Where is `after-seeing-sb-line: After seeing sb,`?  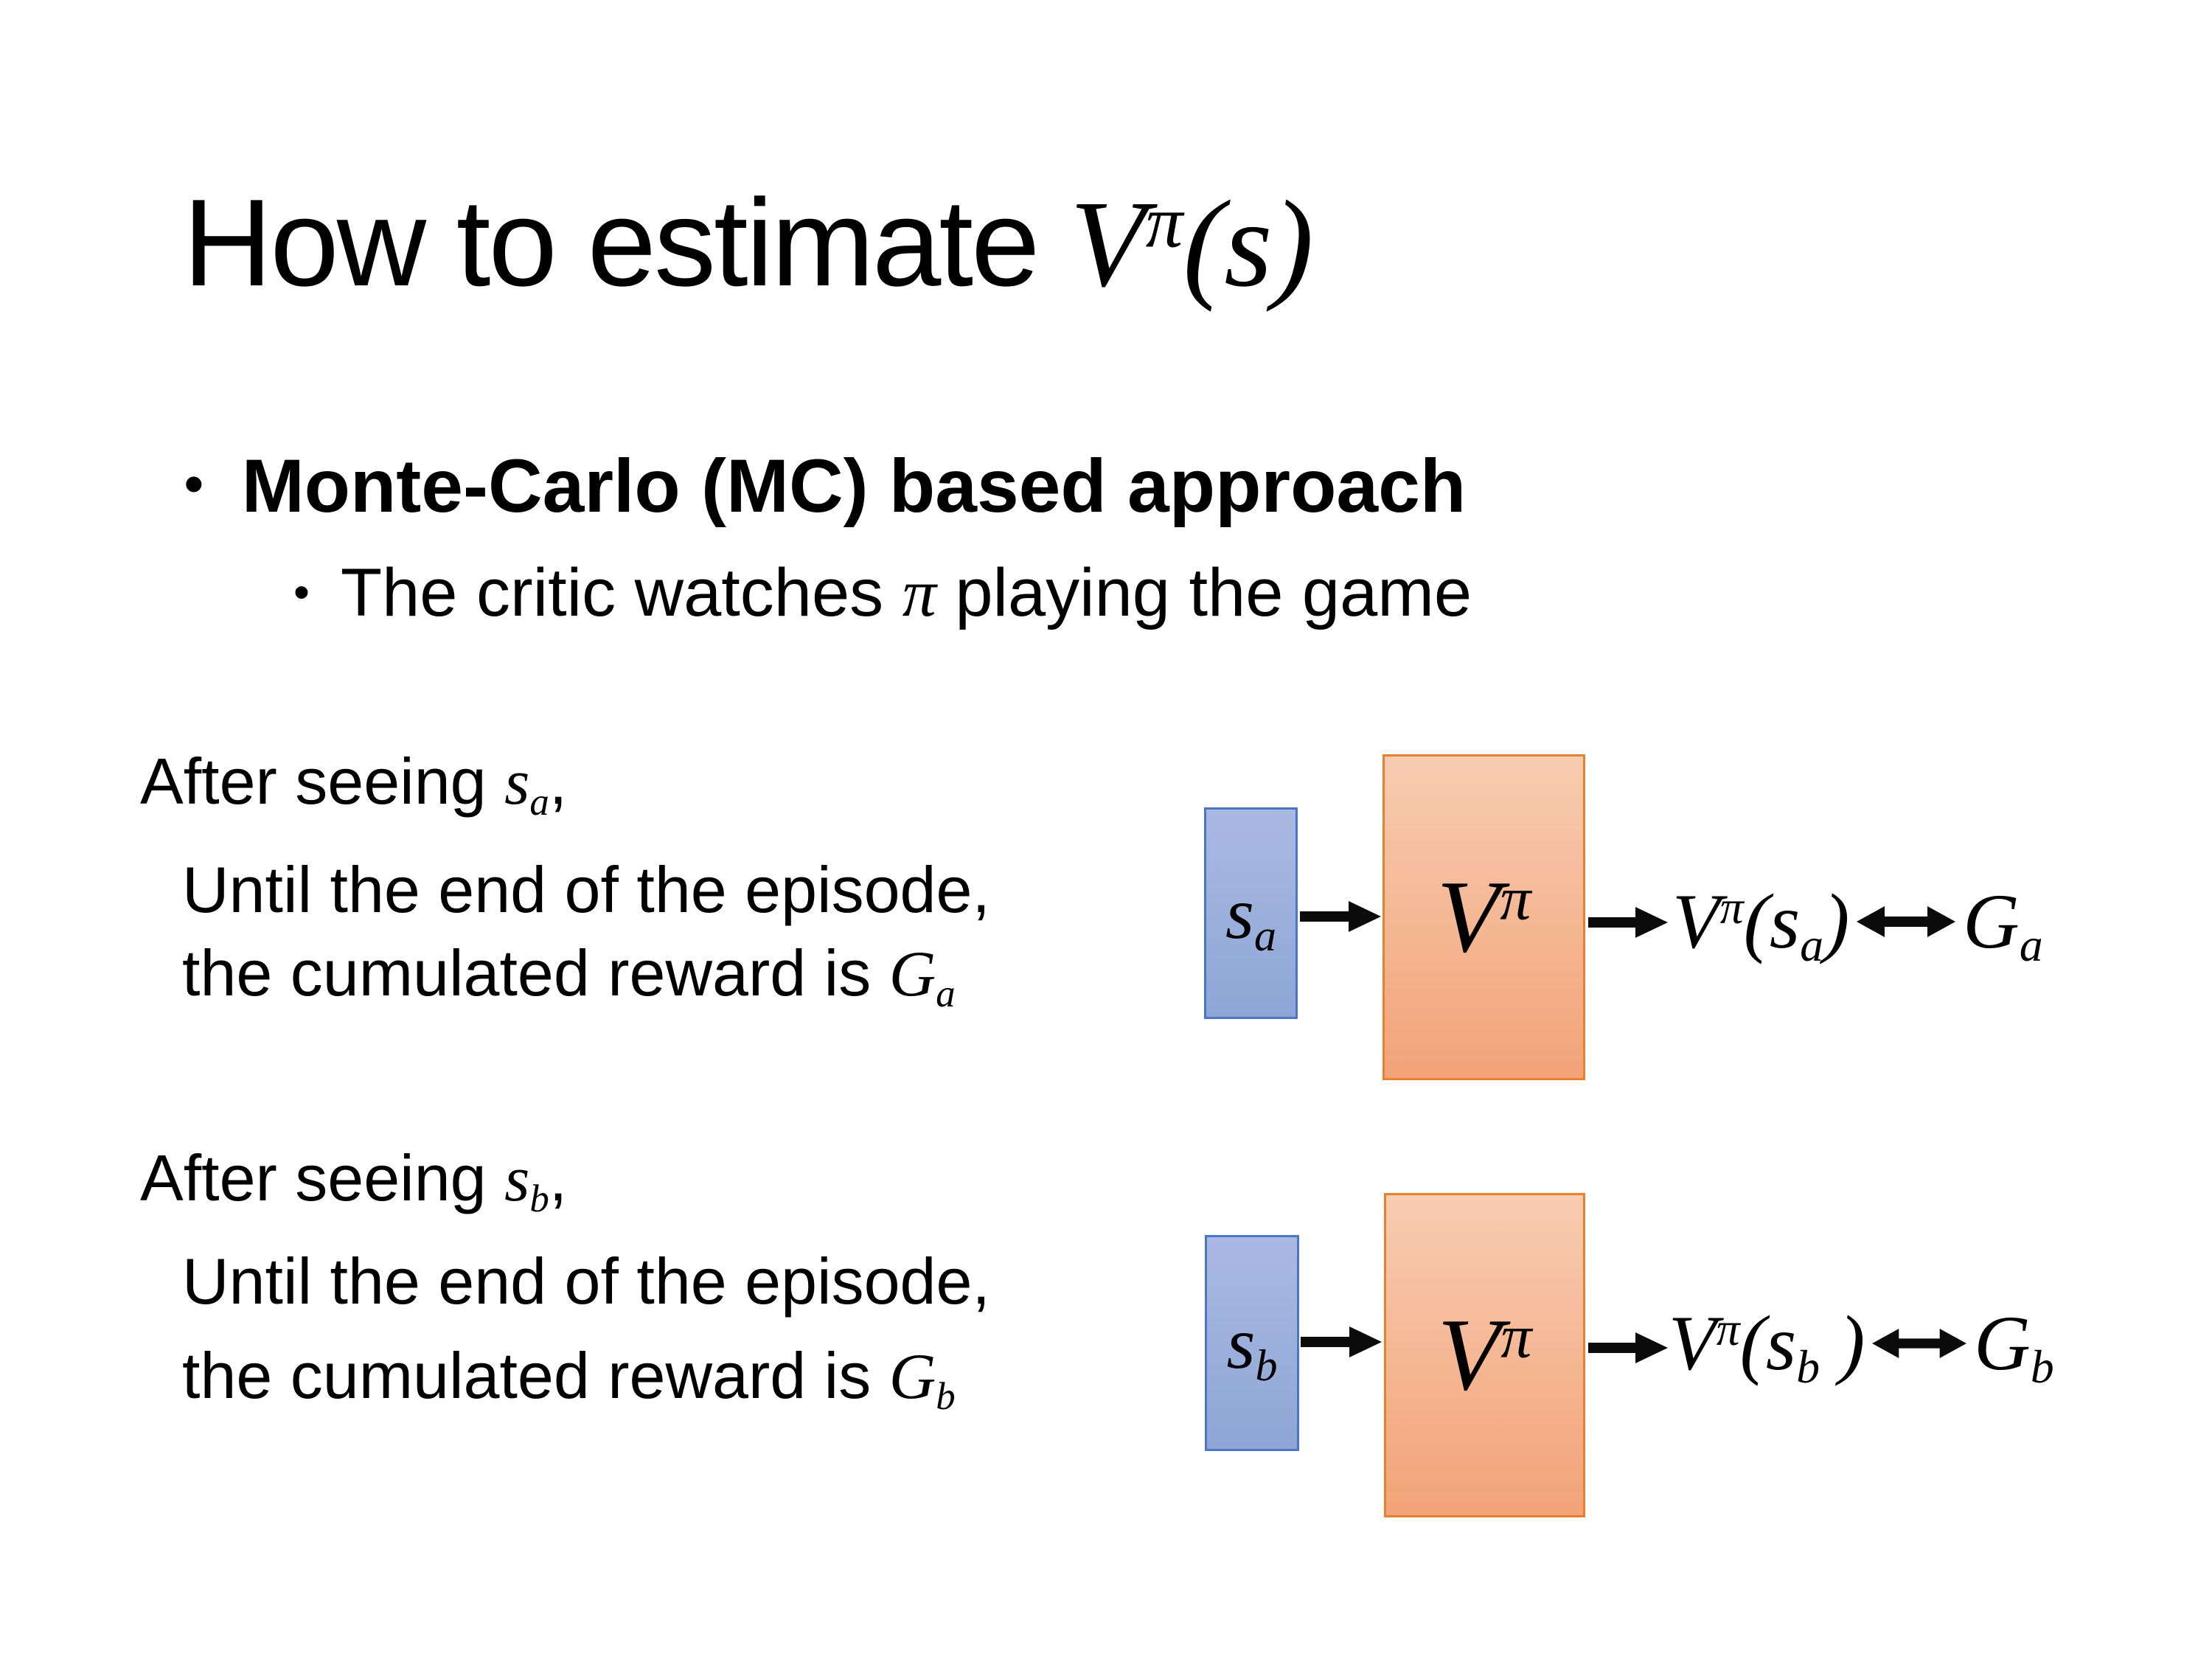
after-seeing-sb-line: After seeing sb, is located at coordinates (354, 1180).